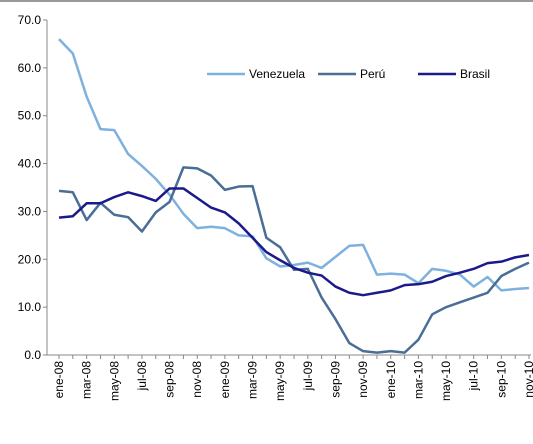 Image resolution: width=533 pixels, height=444 pixels. Describe the element at coordinates (418, 380) in the screenshot. I see `x-tick-label: mar-10` at that location.